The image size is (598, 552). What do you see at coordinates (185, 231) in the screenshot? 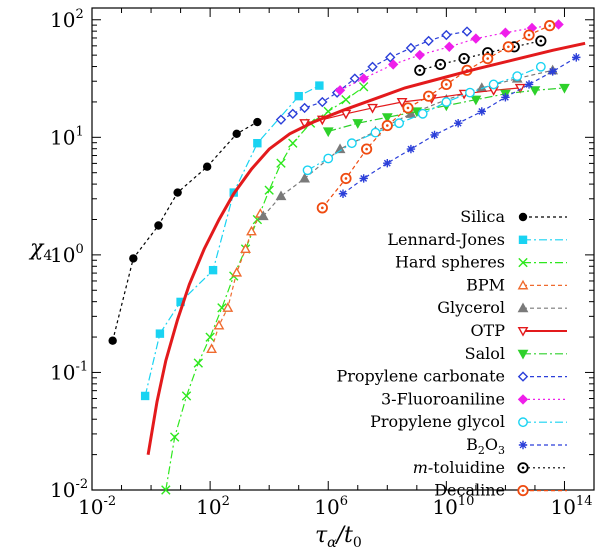
I see `series-silica` at bounding box center [185, 231].